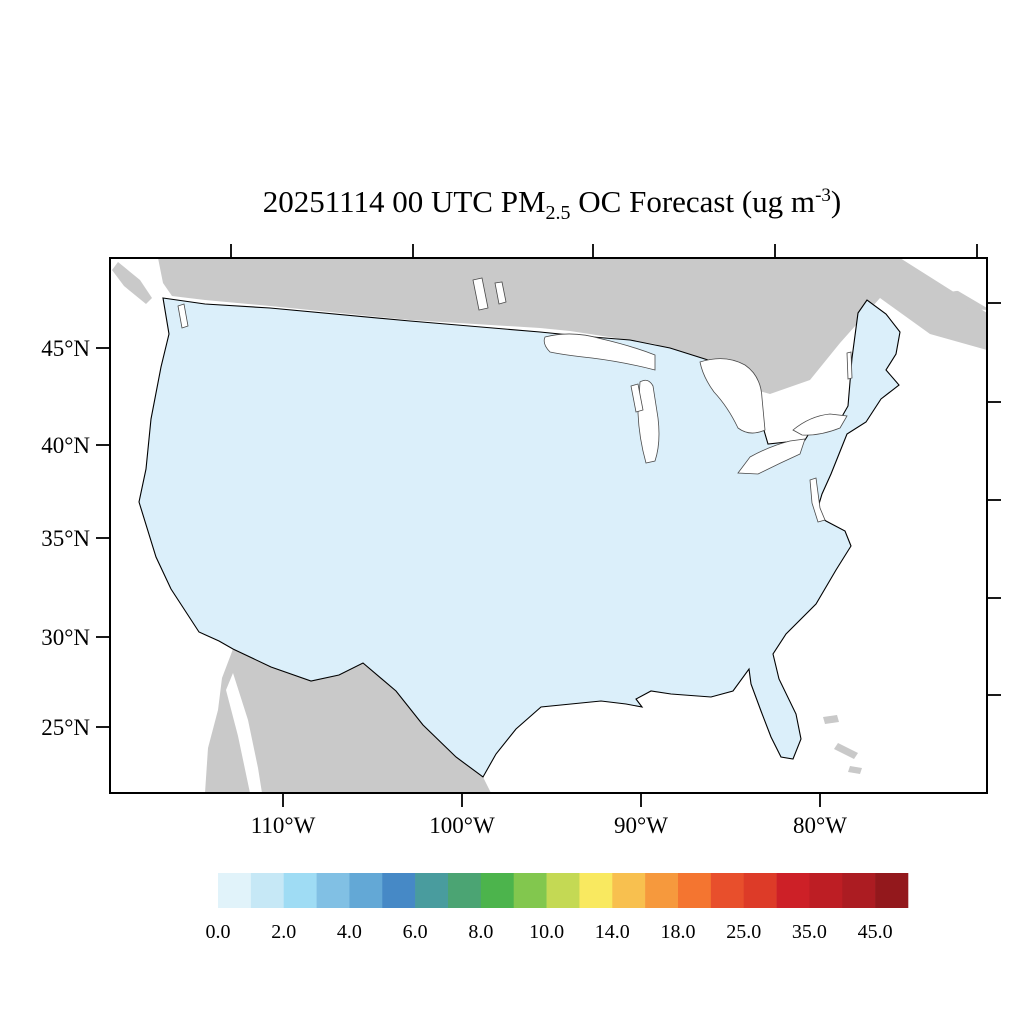  I want to click on title-superscript: -3, so click(823, 195).